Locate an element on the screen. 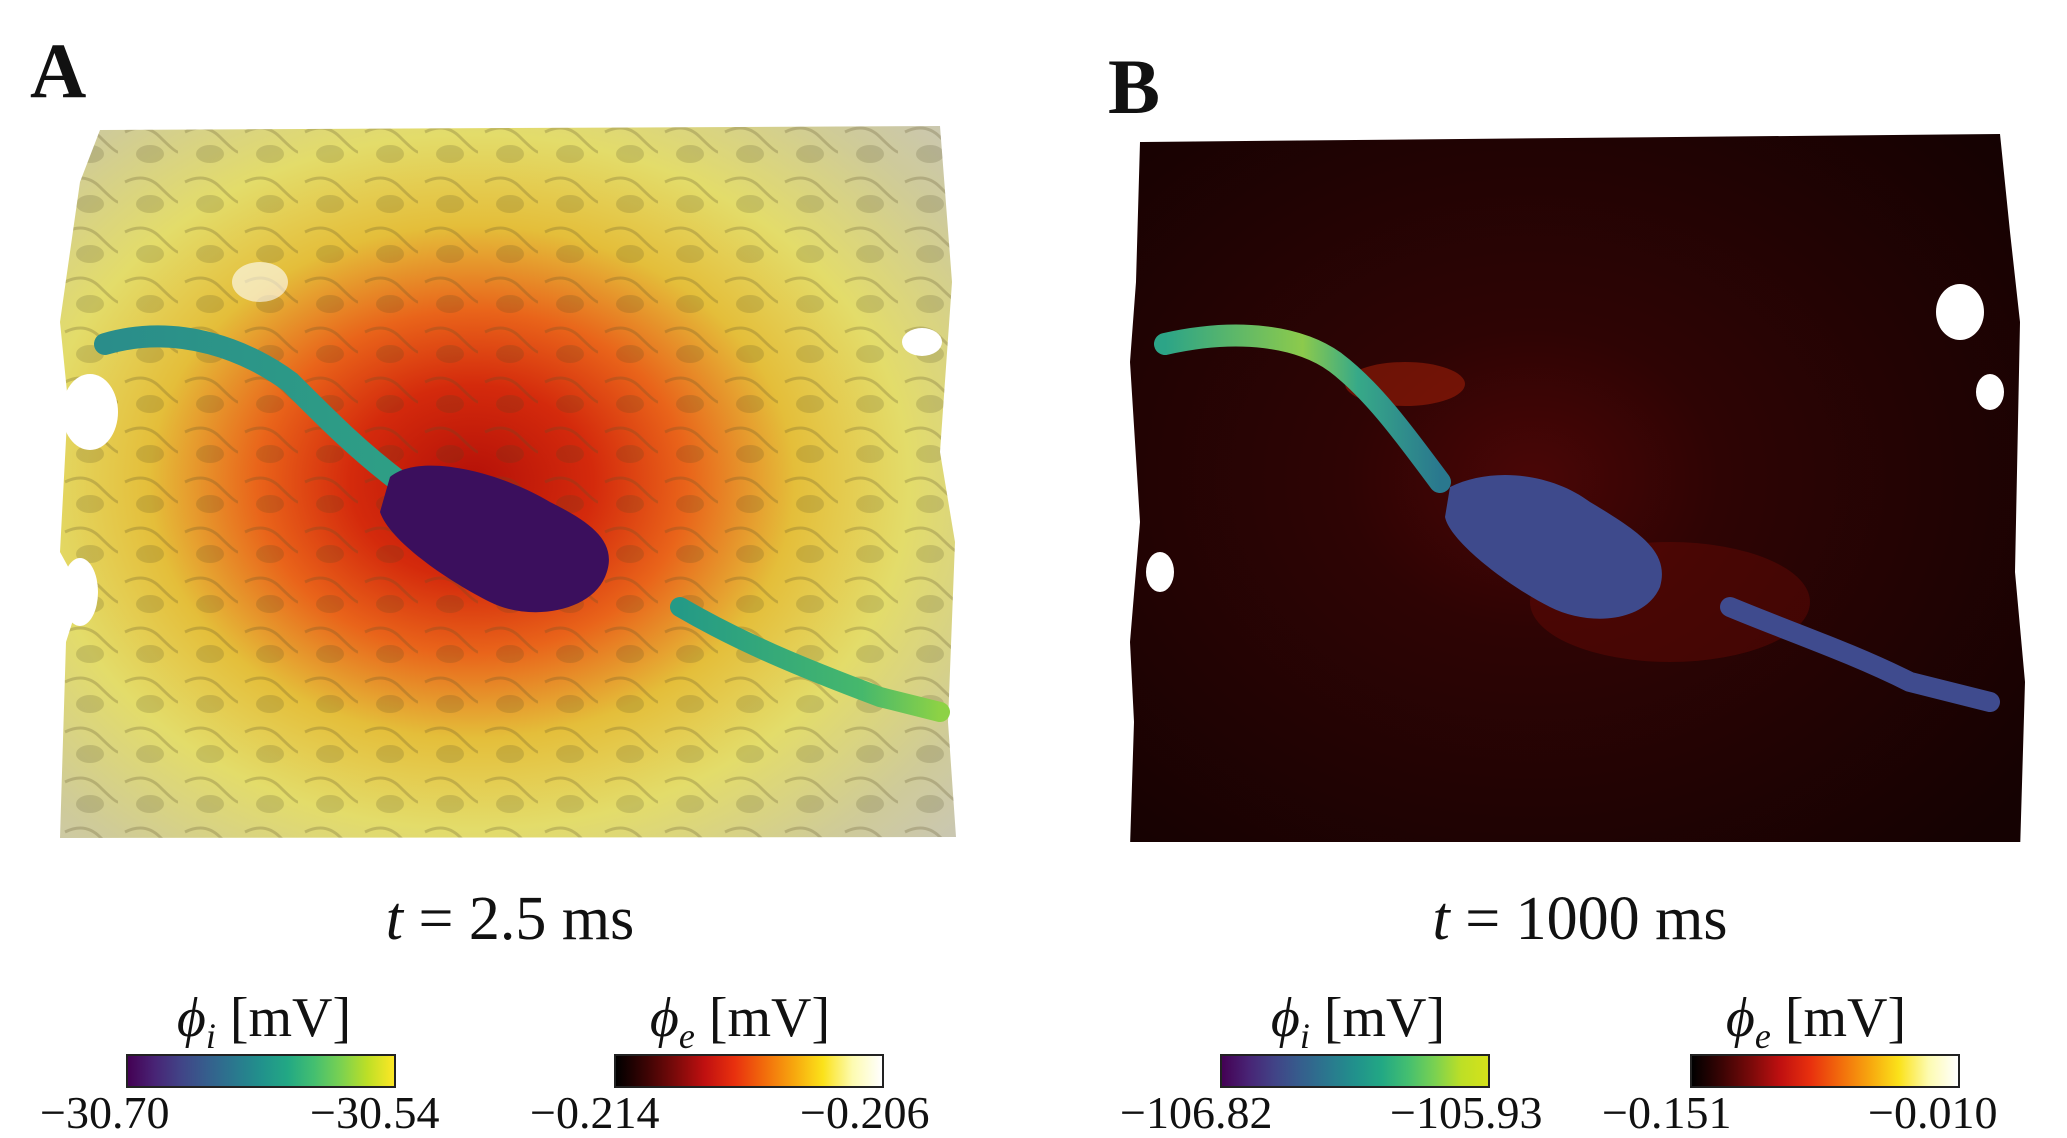  time-value: = 1000 ms is located at coordinates (1588, 919).